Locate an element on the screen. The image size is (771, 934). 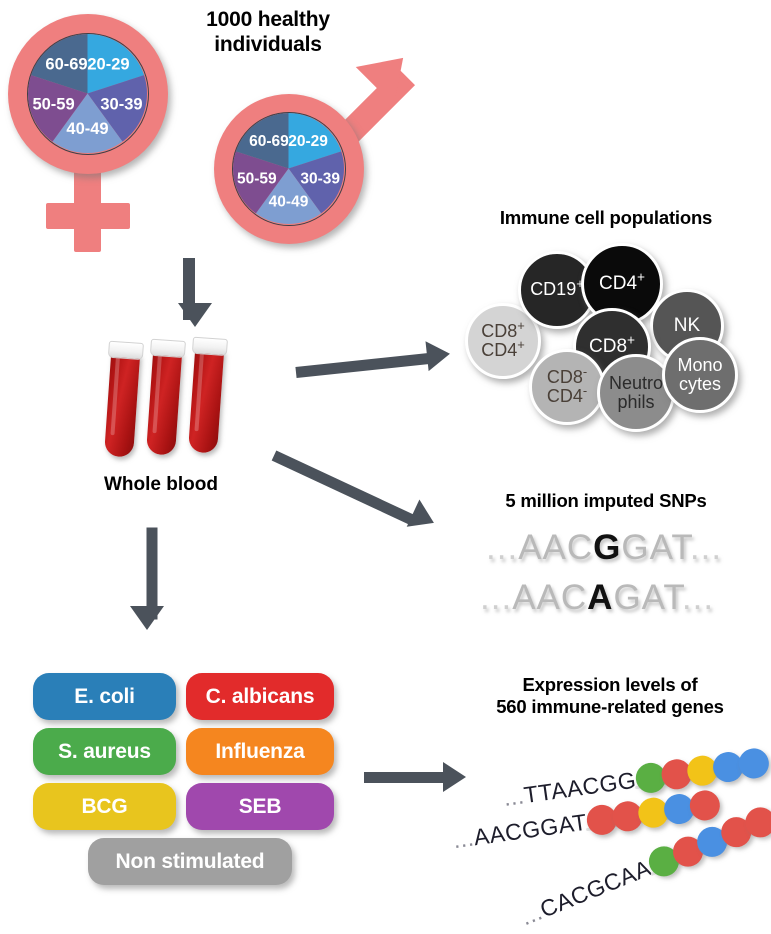
snp-variant-base: G is located at coordinates (607, 547).